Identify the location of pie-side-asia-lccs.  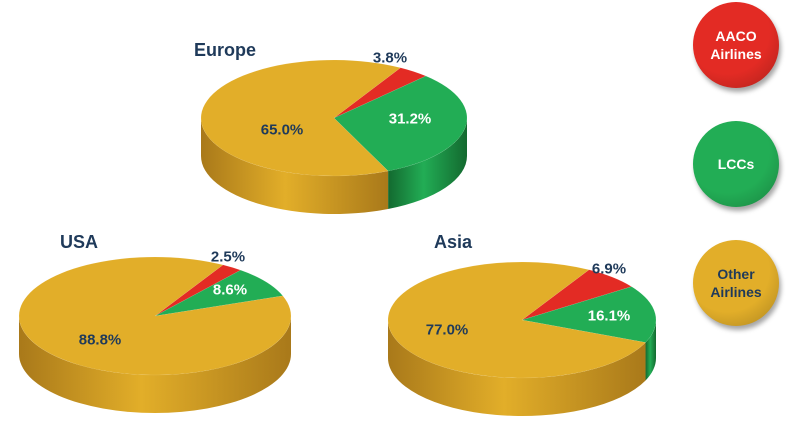
(650, 350).